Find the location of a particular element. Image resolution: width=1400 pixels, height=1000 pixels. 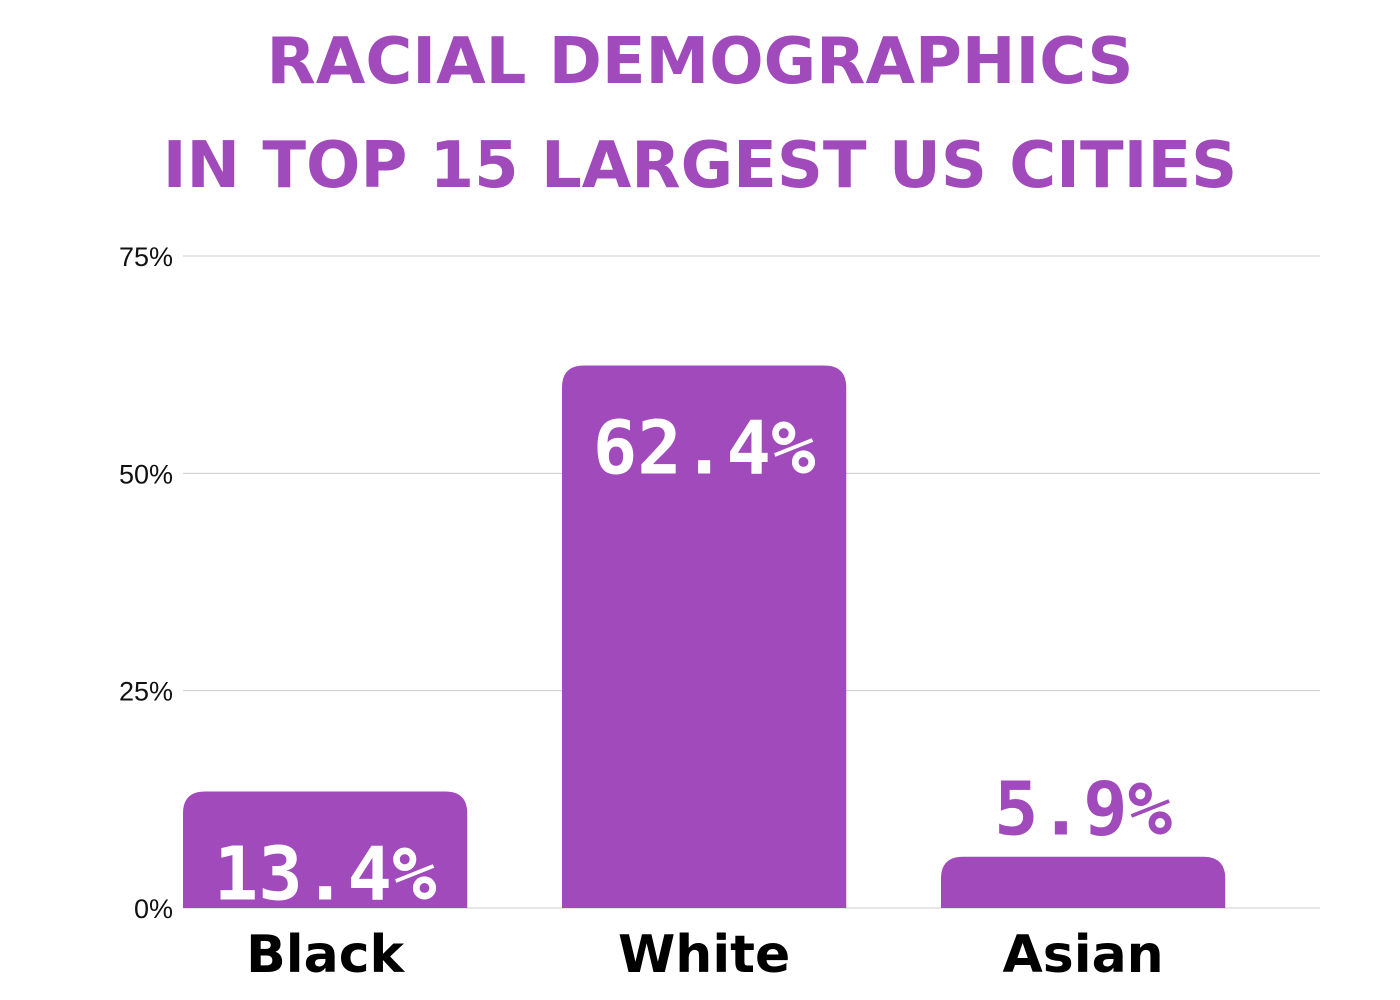

bar-black is located at coordinates (325, 849).